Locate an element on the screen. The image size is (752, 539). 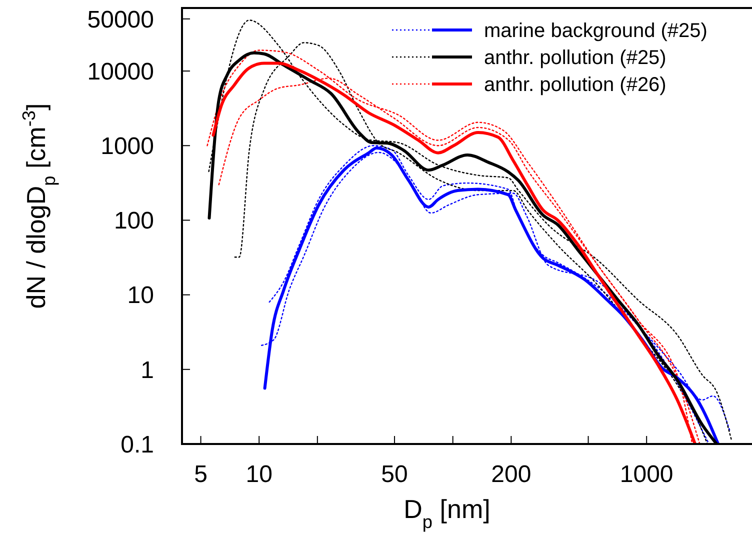
x-tick-label: 50 is located at coordinates (394, 474).